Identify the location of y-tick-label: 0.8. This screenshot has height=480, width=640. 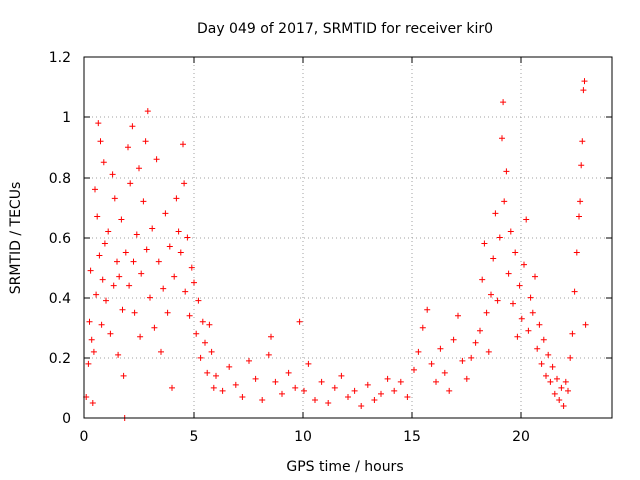
(60, 179).